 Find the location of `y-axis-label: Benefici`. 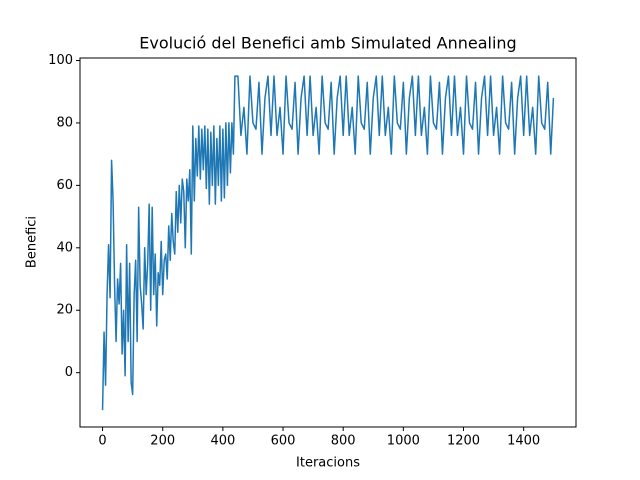

y-axis-label: Benefici is located at coordinates (32, 242).